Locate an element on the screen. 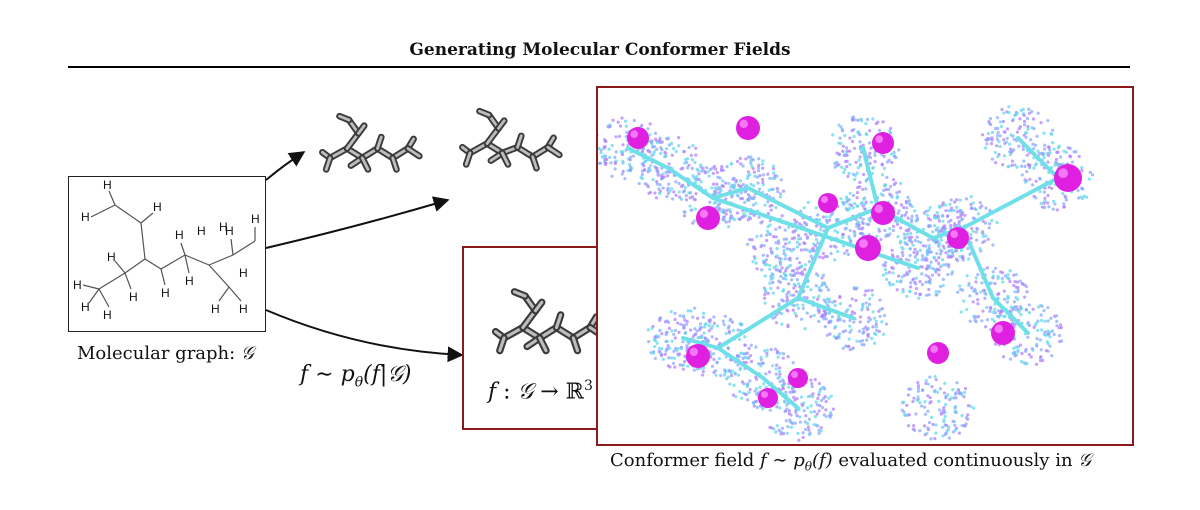  arrow-to-field-function is located at coordinates (364, 336).